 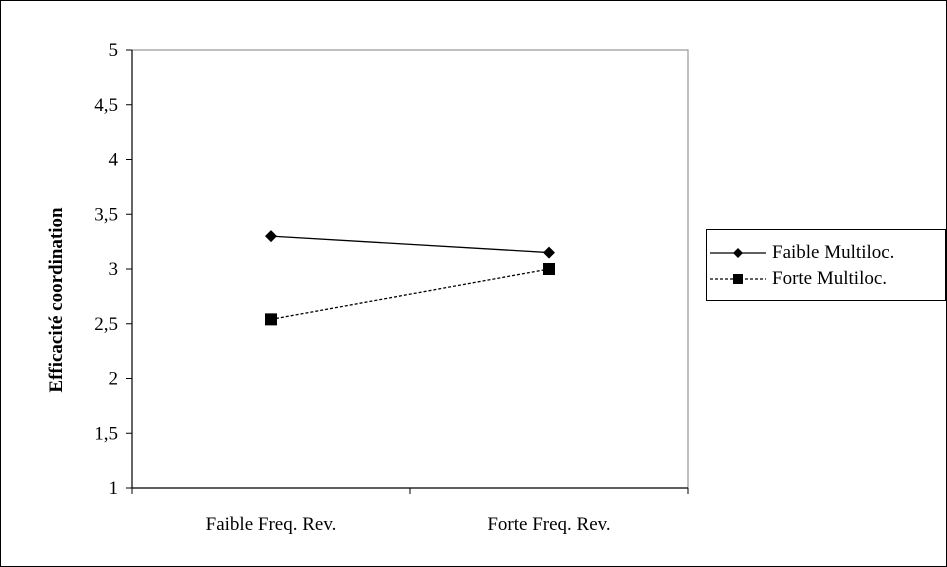 What do you see at coordinates (738, 279) in the screenshot?
I see `square-icon` at bounding box center [738, 279].